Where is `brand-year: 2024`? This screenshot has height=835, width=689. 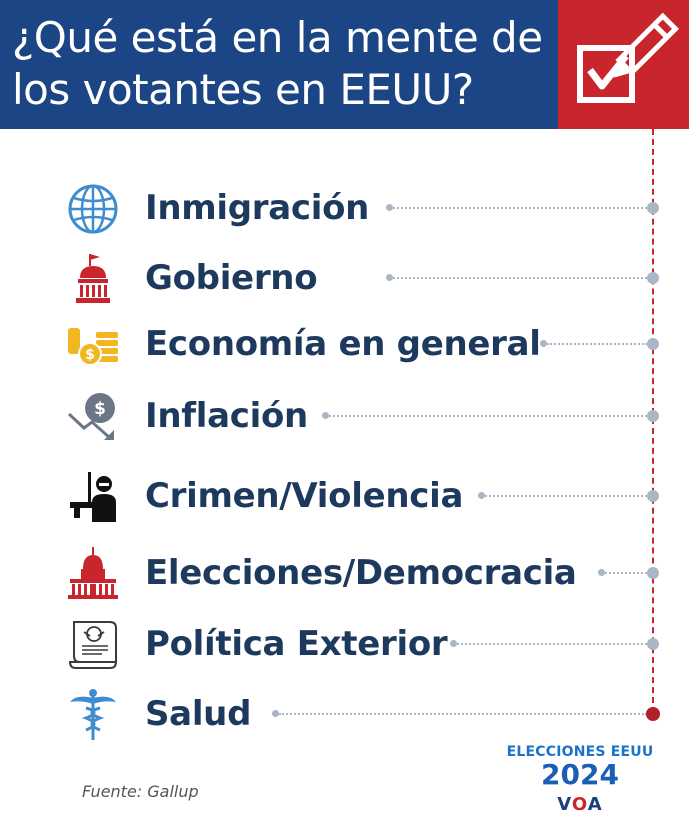
brand-year: 2024 is located at coordinates (580, 774).